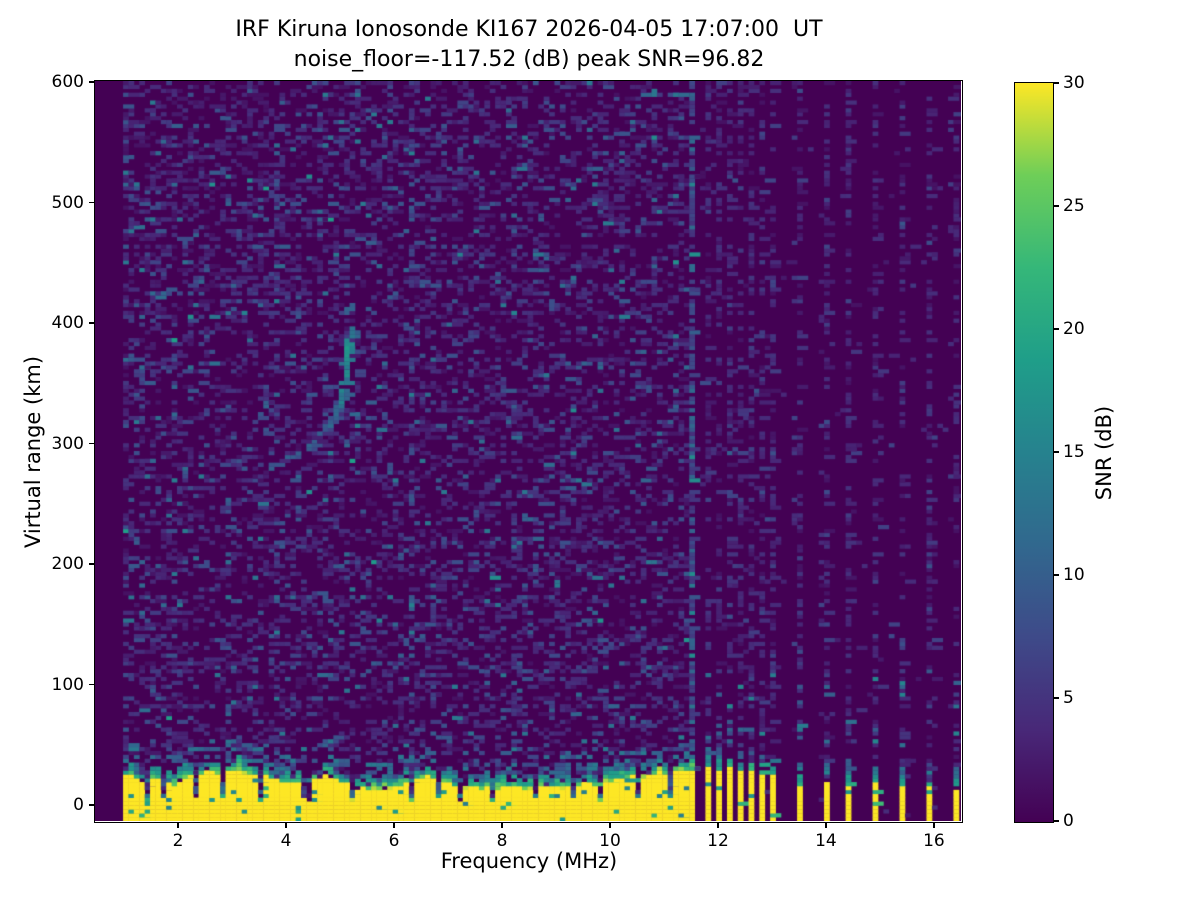  I want to click on y-tick-label-200: 200, so click(67, 564).